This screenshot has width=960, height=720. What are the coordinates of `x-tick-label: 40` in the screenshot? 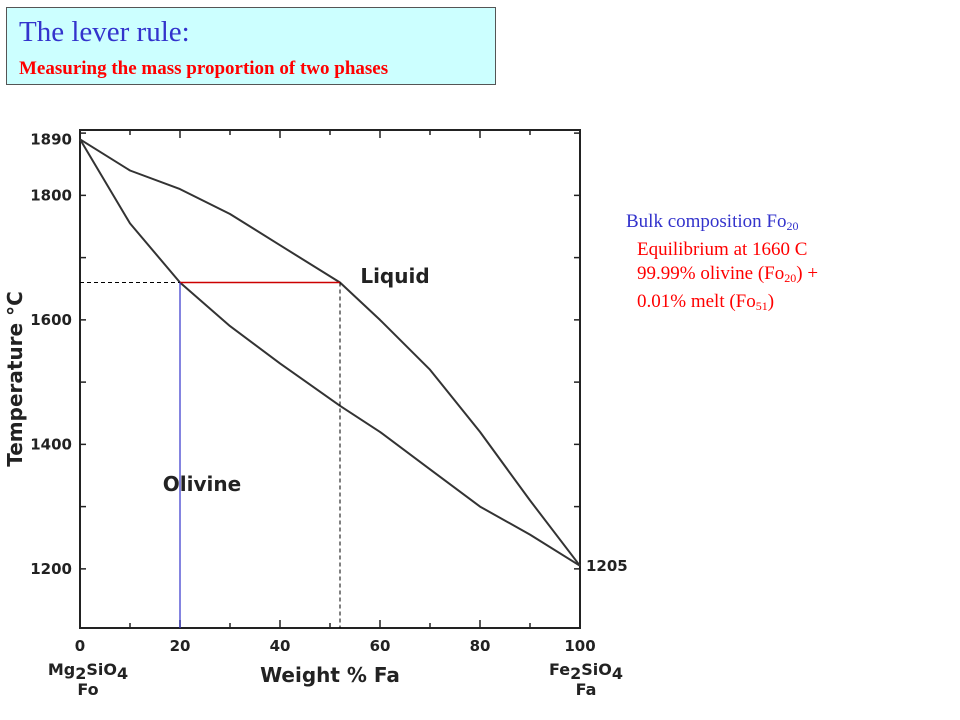 It's located at (280, 646).